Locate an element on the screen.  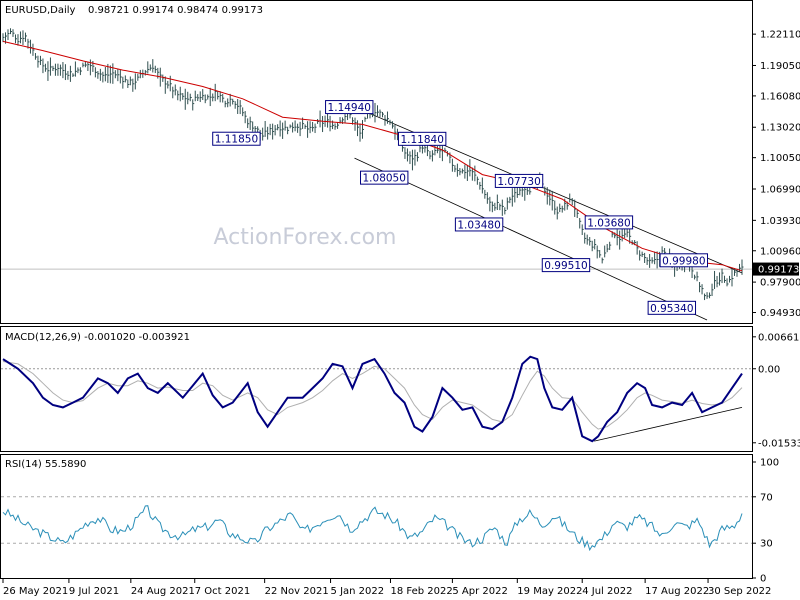
price-label: 1.11840 is located at coordinates (421, 140).